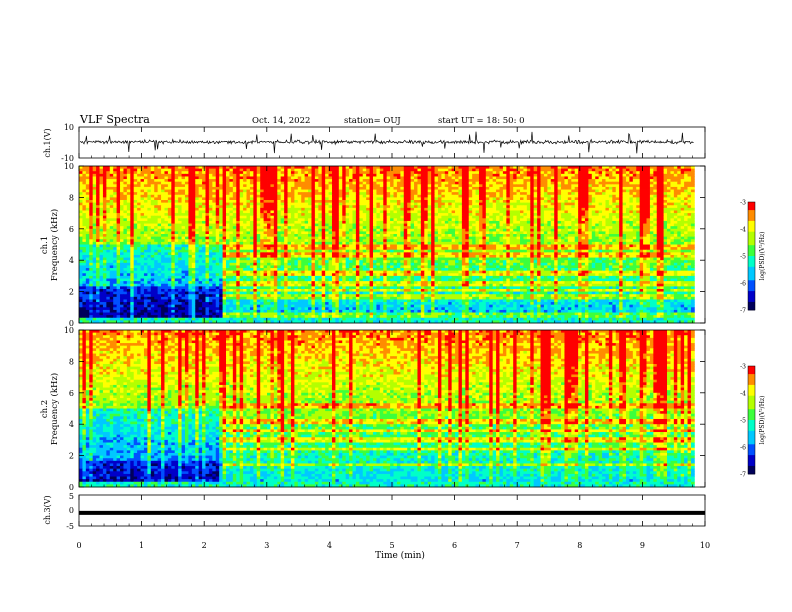  What do you see at coordinates (47, 142) in the screenshot?
I see `ch1-ylabel: ch.1(V)` at bounding box center [47, 142].